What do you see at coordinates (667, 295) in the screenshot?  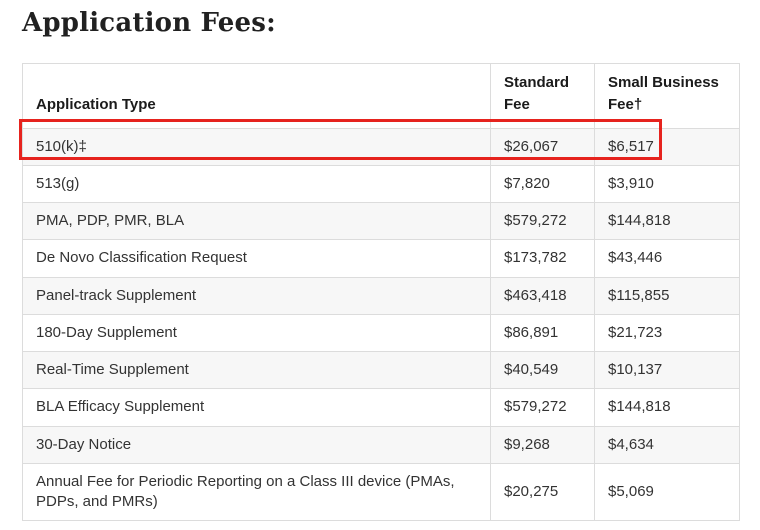 I see `small-business-fee-cell: $115,855` at bounding box center [667, 295].